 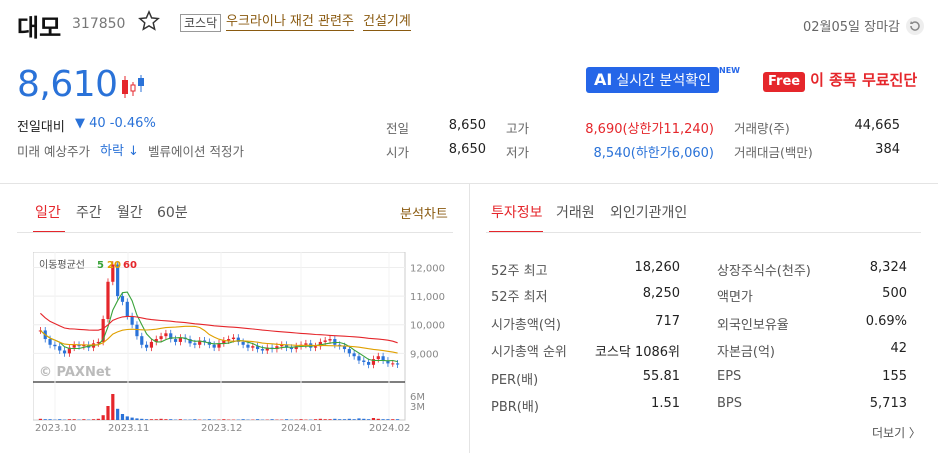 I want to click on valuation-link: 벨류에이션 적정가, so click(x=196, y=151).